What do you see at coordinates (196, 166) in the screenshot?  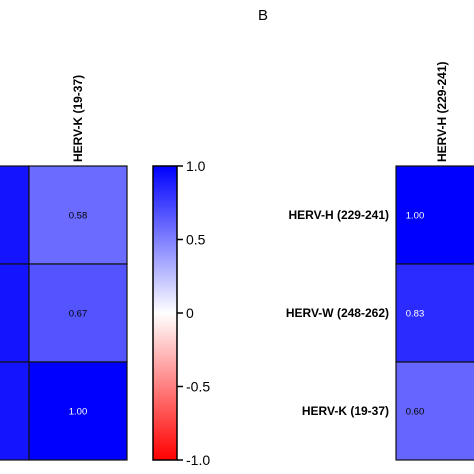 I see `colorbar-tick-label: 1.0` at bounding box center [196, 166].